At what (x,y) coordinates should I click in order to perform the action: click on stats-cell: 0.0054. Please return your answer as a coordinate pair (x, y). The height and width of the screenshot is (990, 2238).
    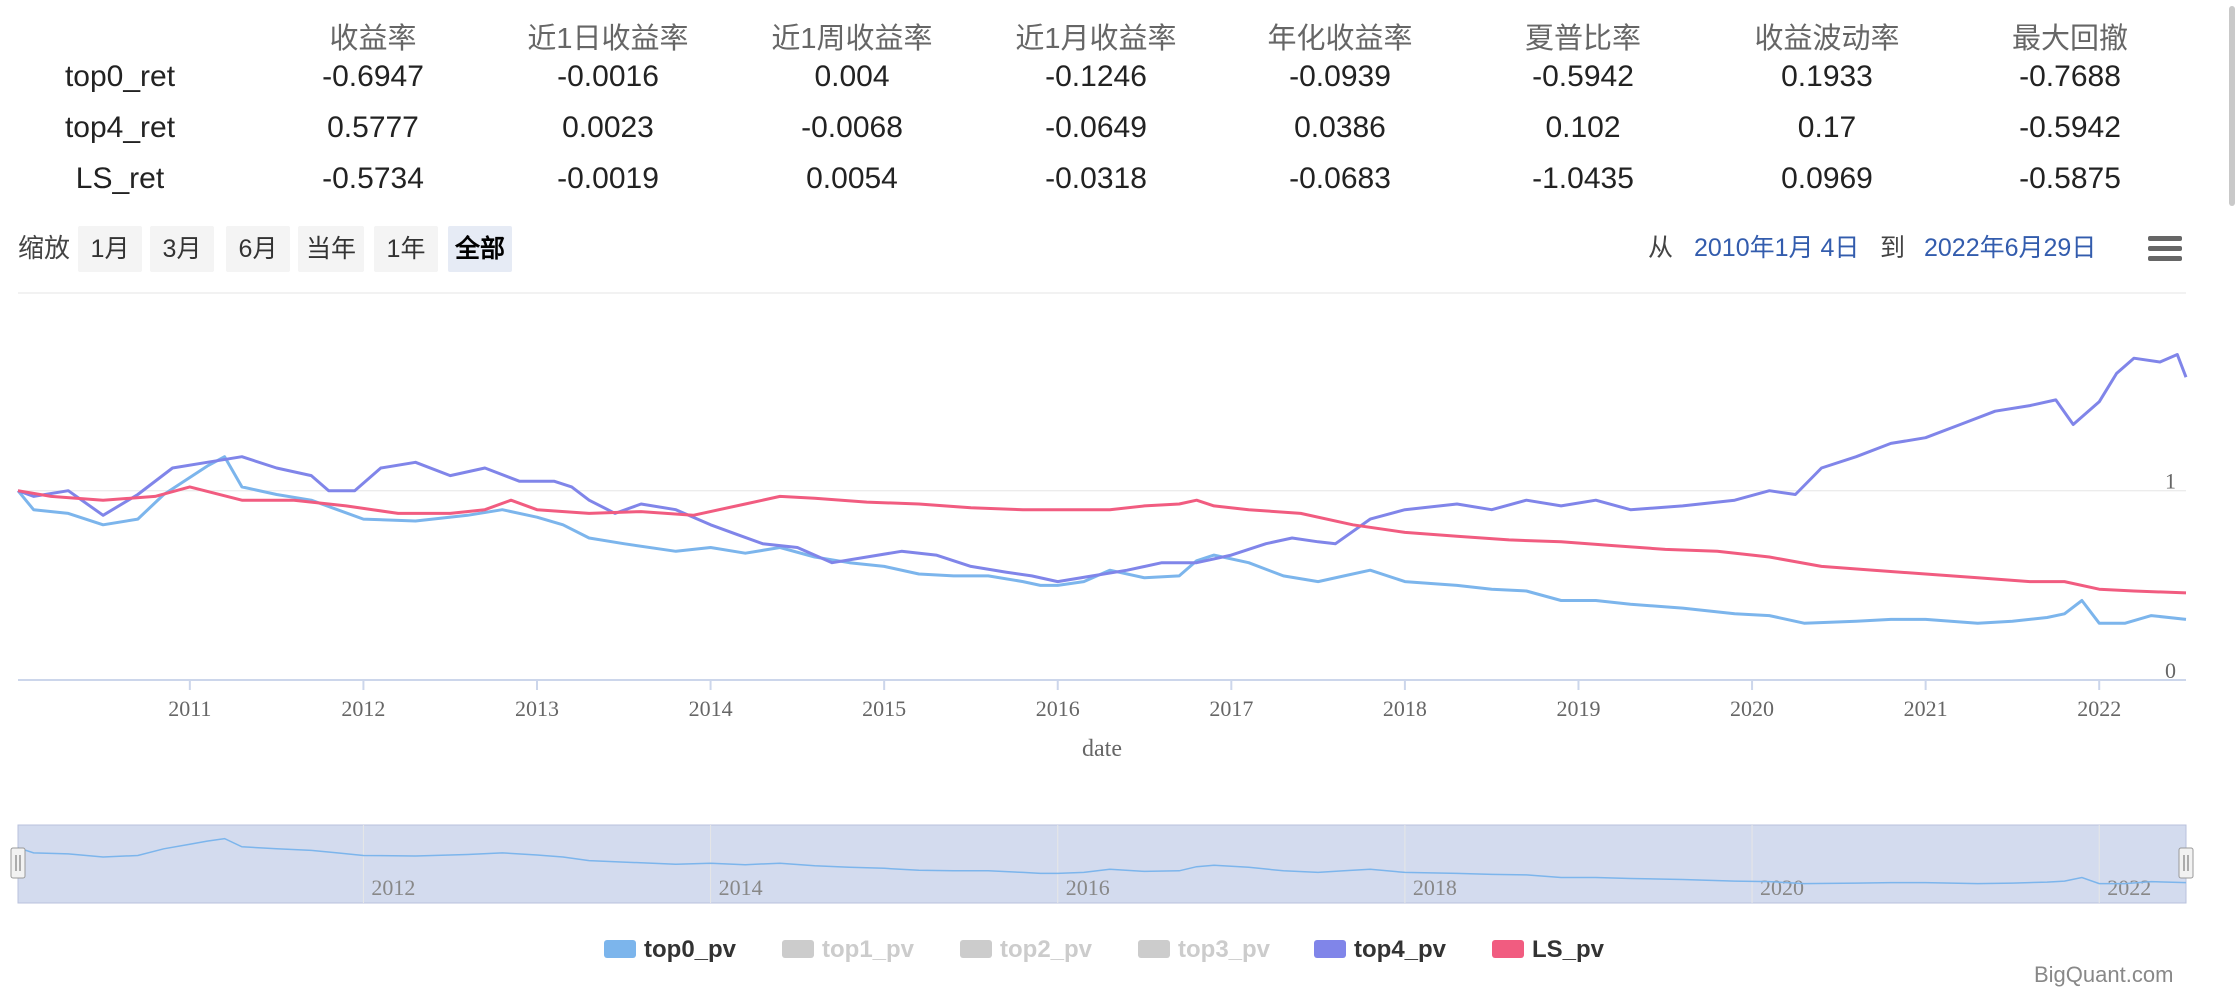
    Looking at the image, I should click on (852, 178).